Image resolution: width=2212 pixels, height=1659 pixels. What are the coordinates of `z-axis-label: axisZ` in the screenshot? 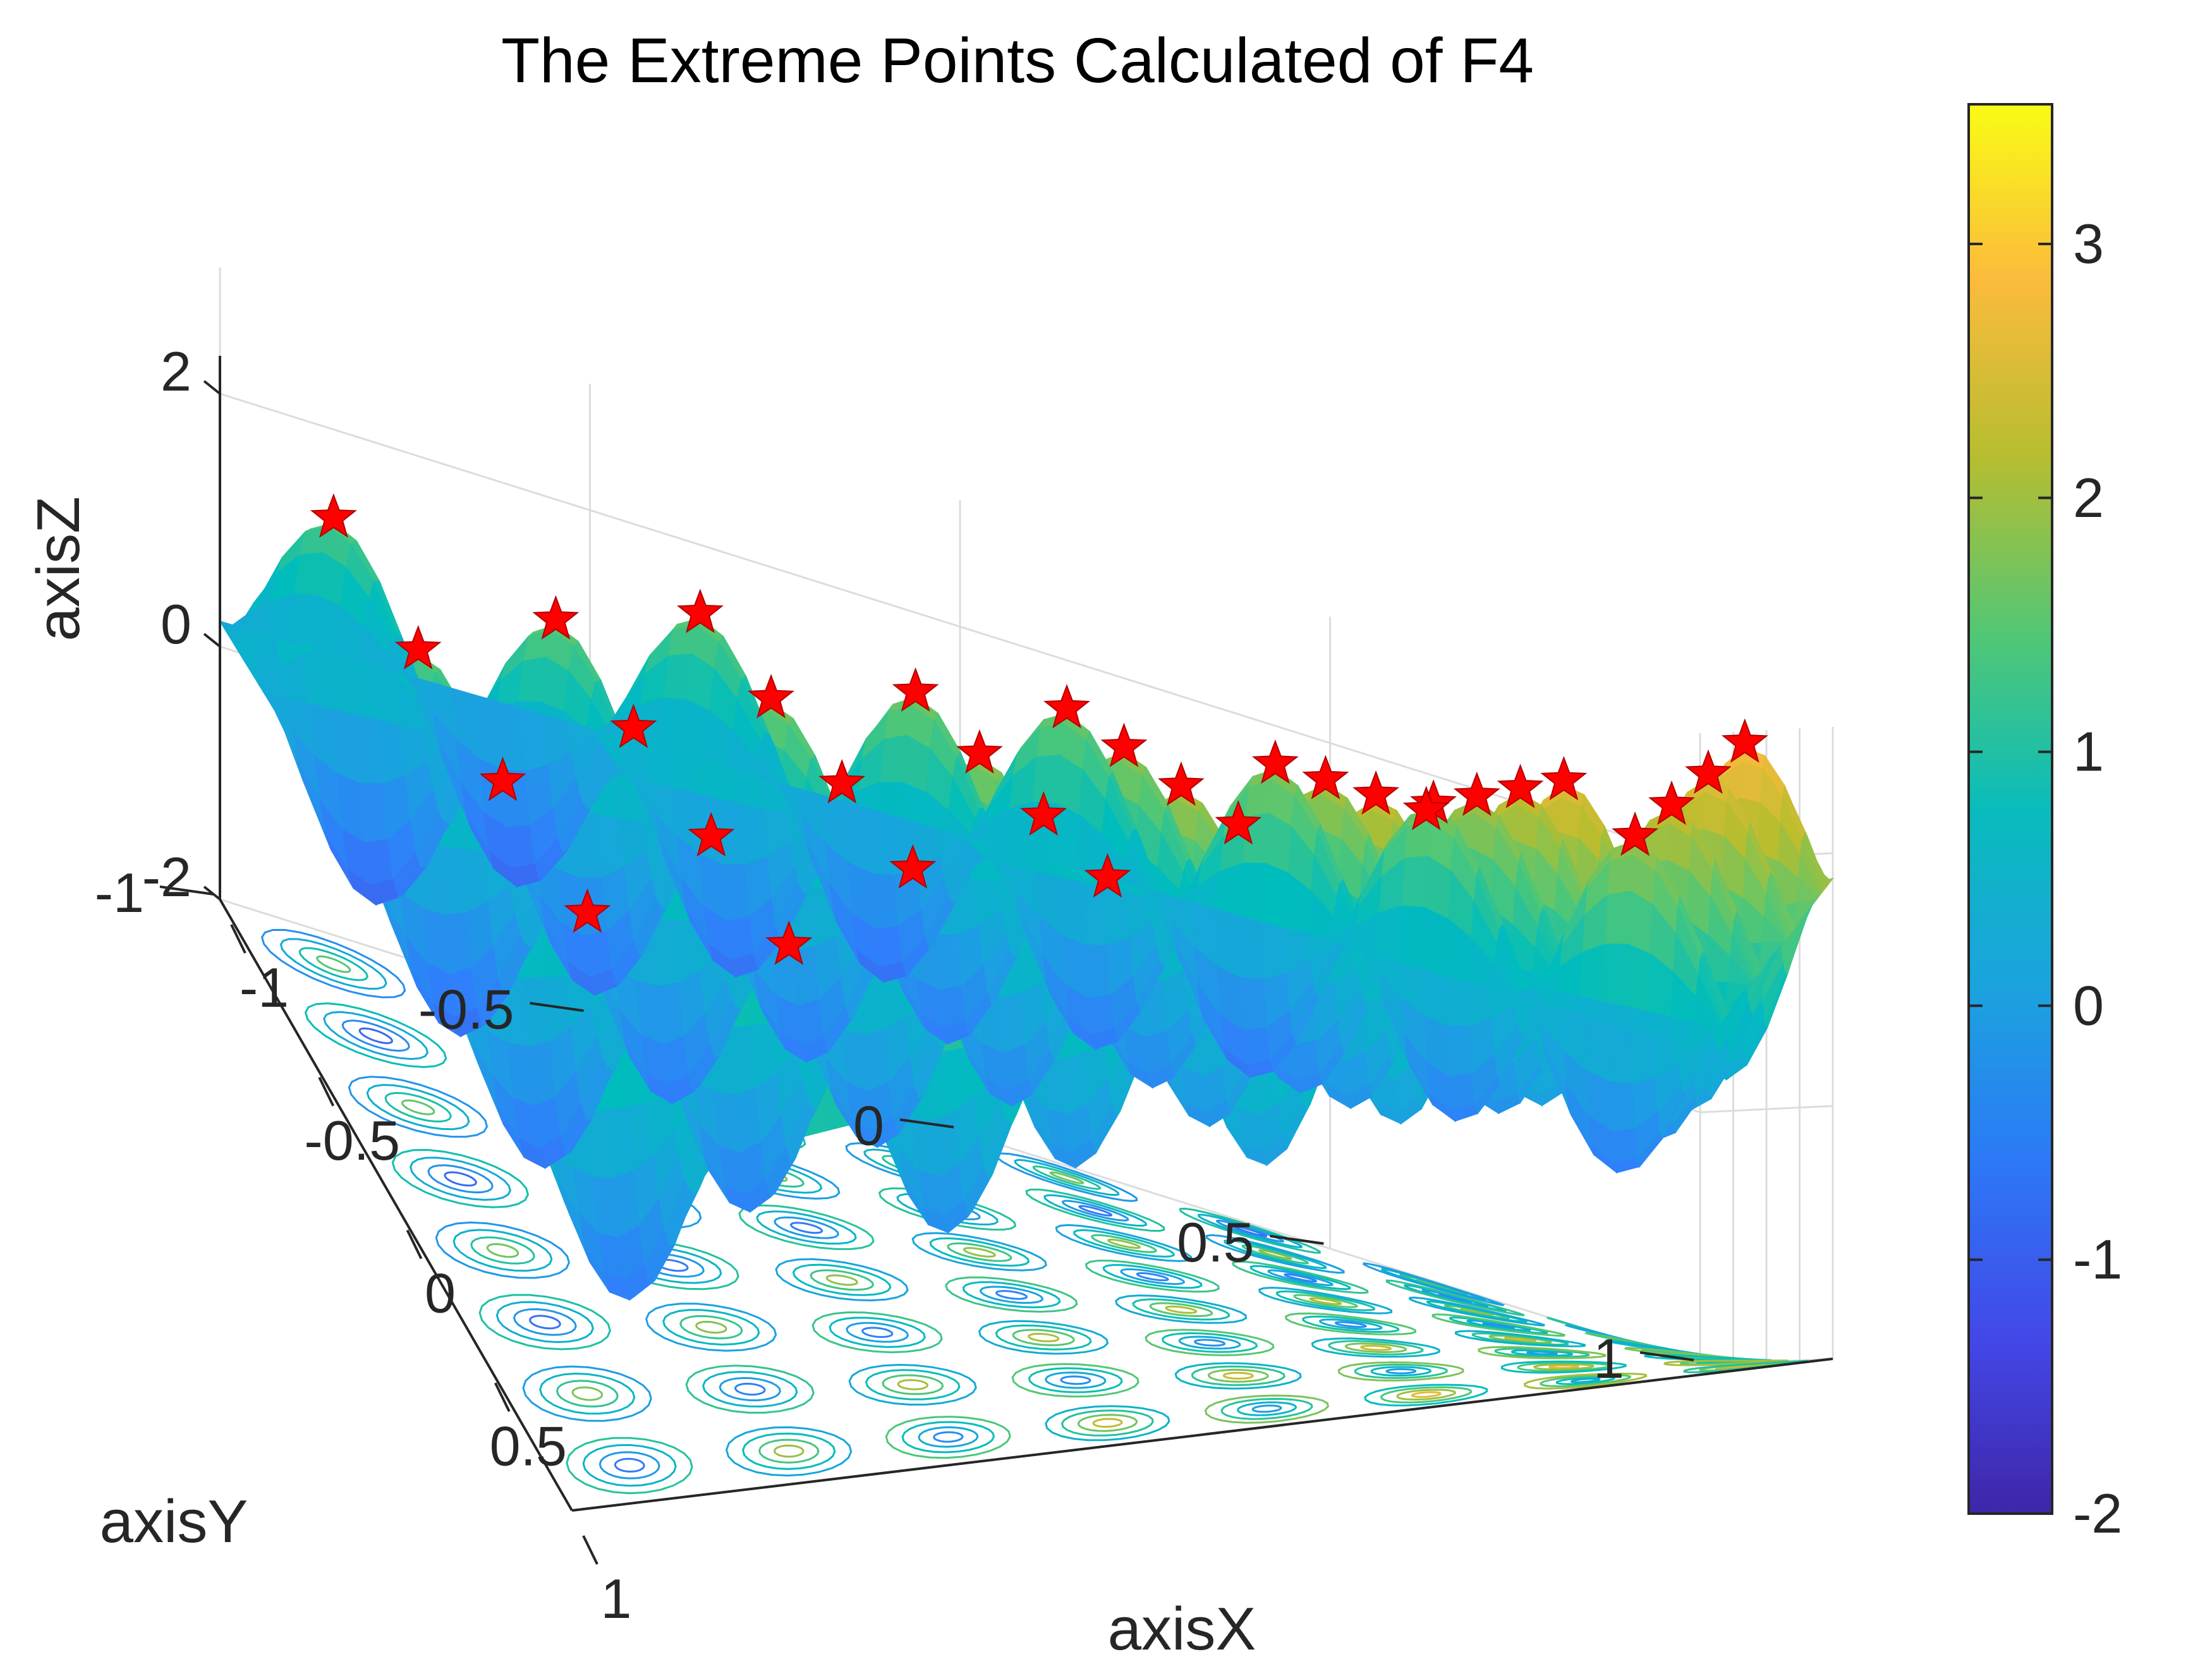 It's located at (58, 568).